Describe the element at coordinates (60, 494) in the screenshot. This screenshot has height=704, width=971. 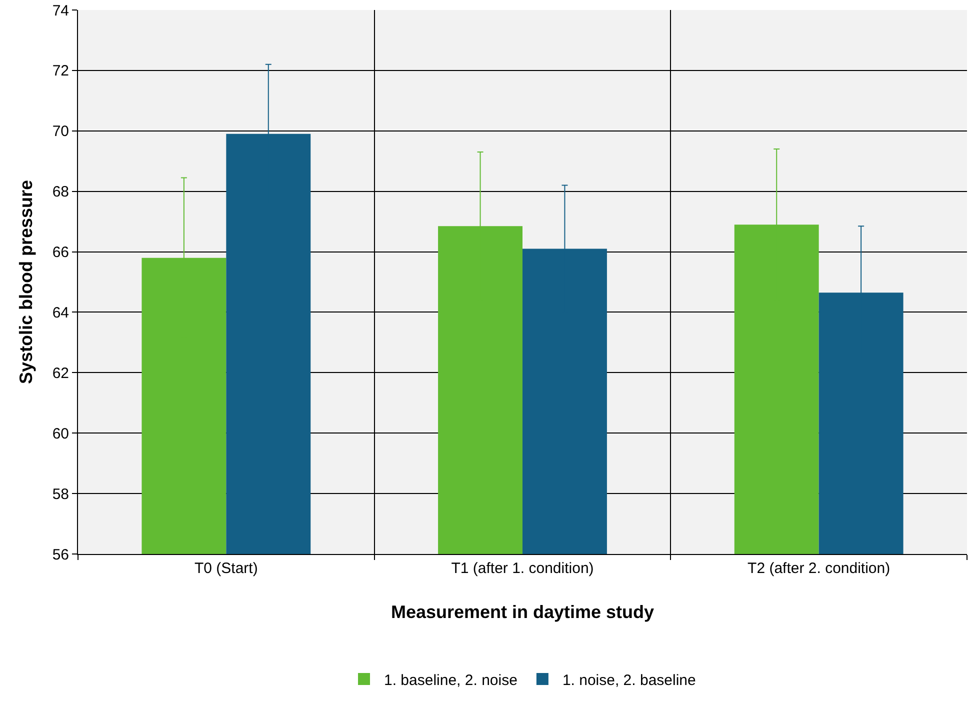
I see `y-tick-label: 58` at that location.